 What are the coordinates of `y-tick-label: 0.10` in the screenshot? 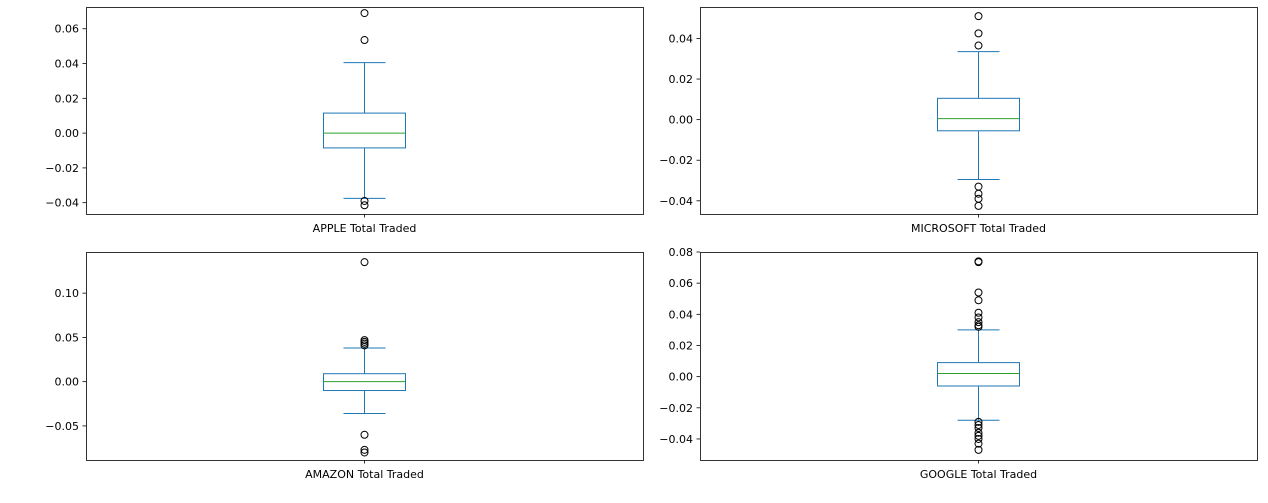 It's located at (67, 293).